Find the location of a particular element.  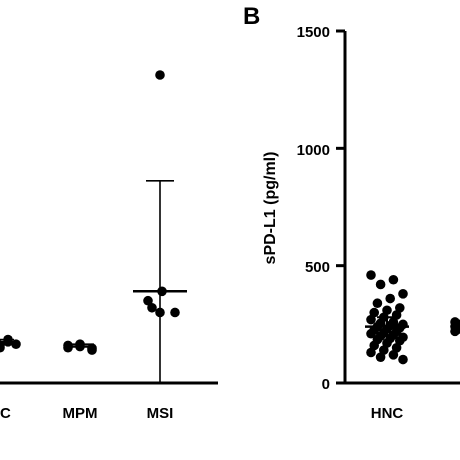

panel-b-y-ticks is located at coordinates (340, 207).